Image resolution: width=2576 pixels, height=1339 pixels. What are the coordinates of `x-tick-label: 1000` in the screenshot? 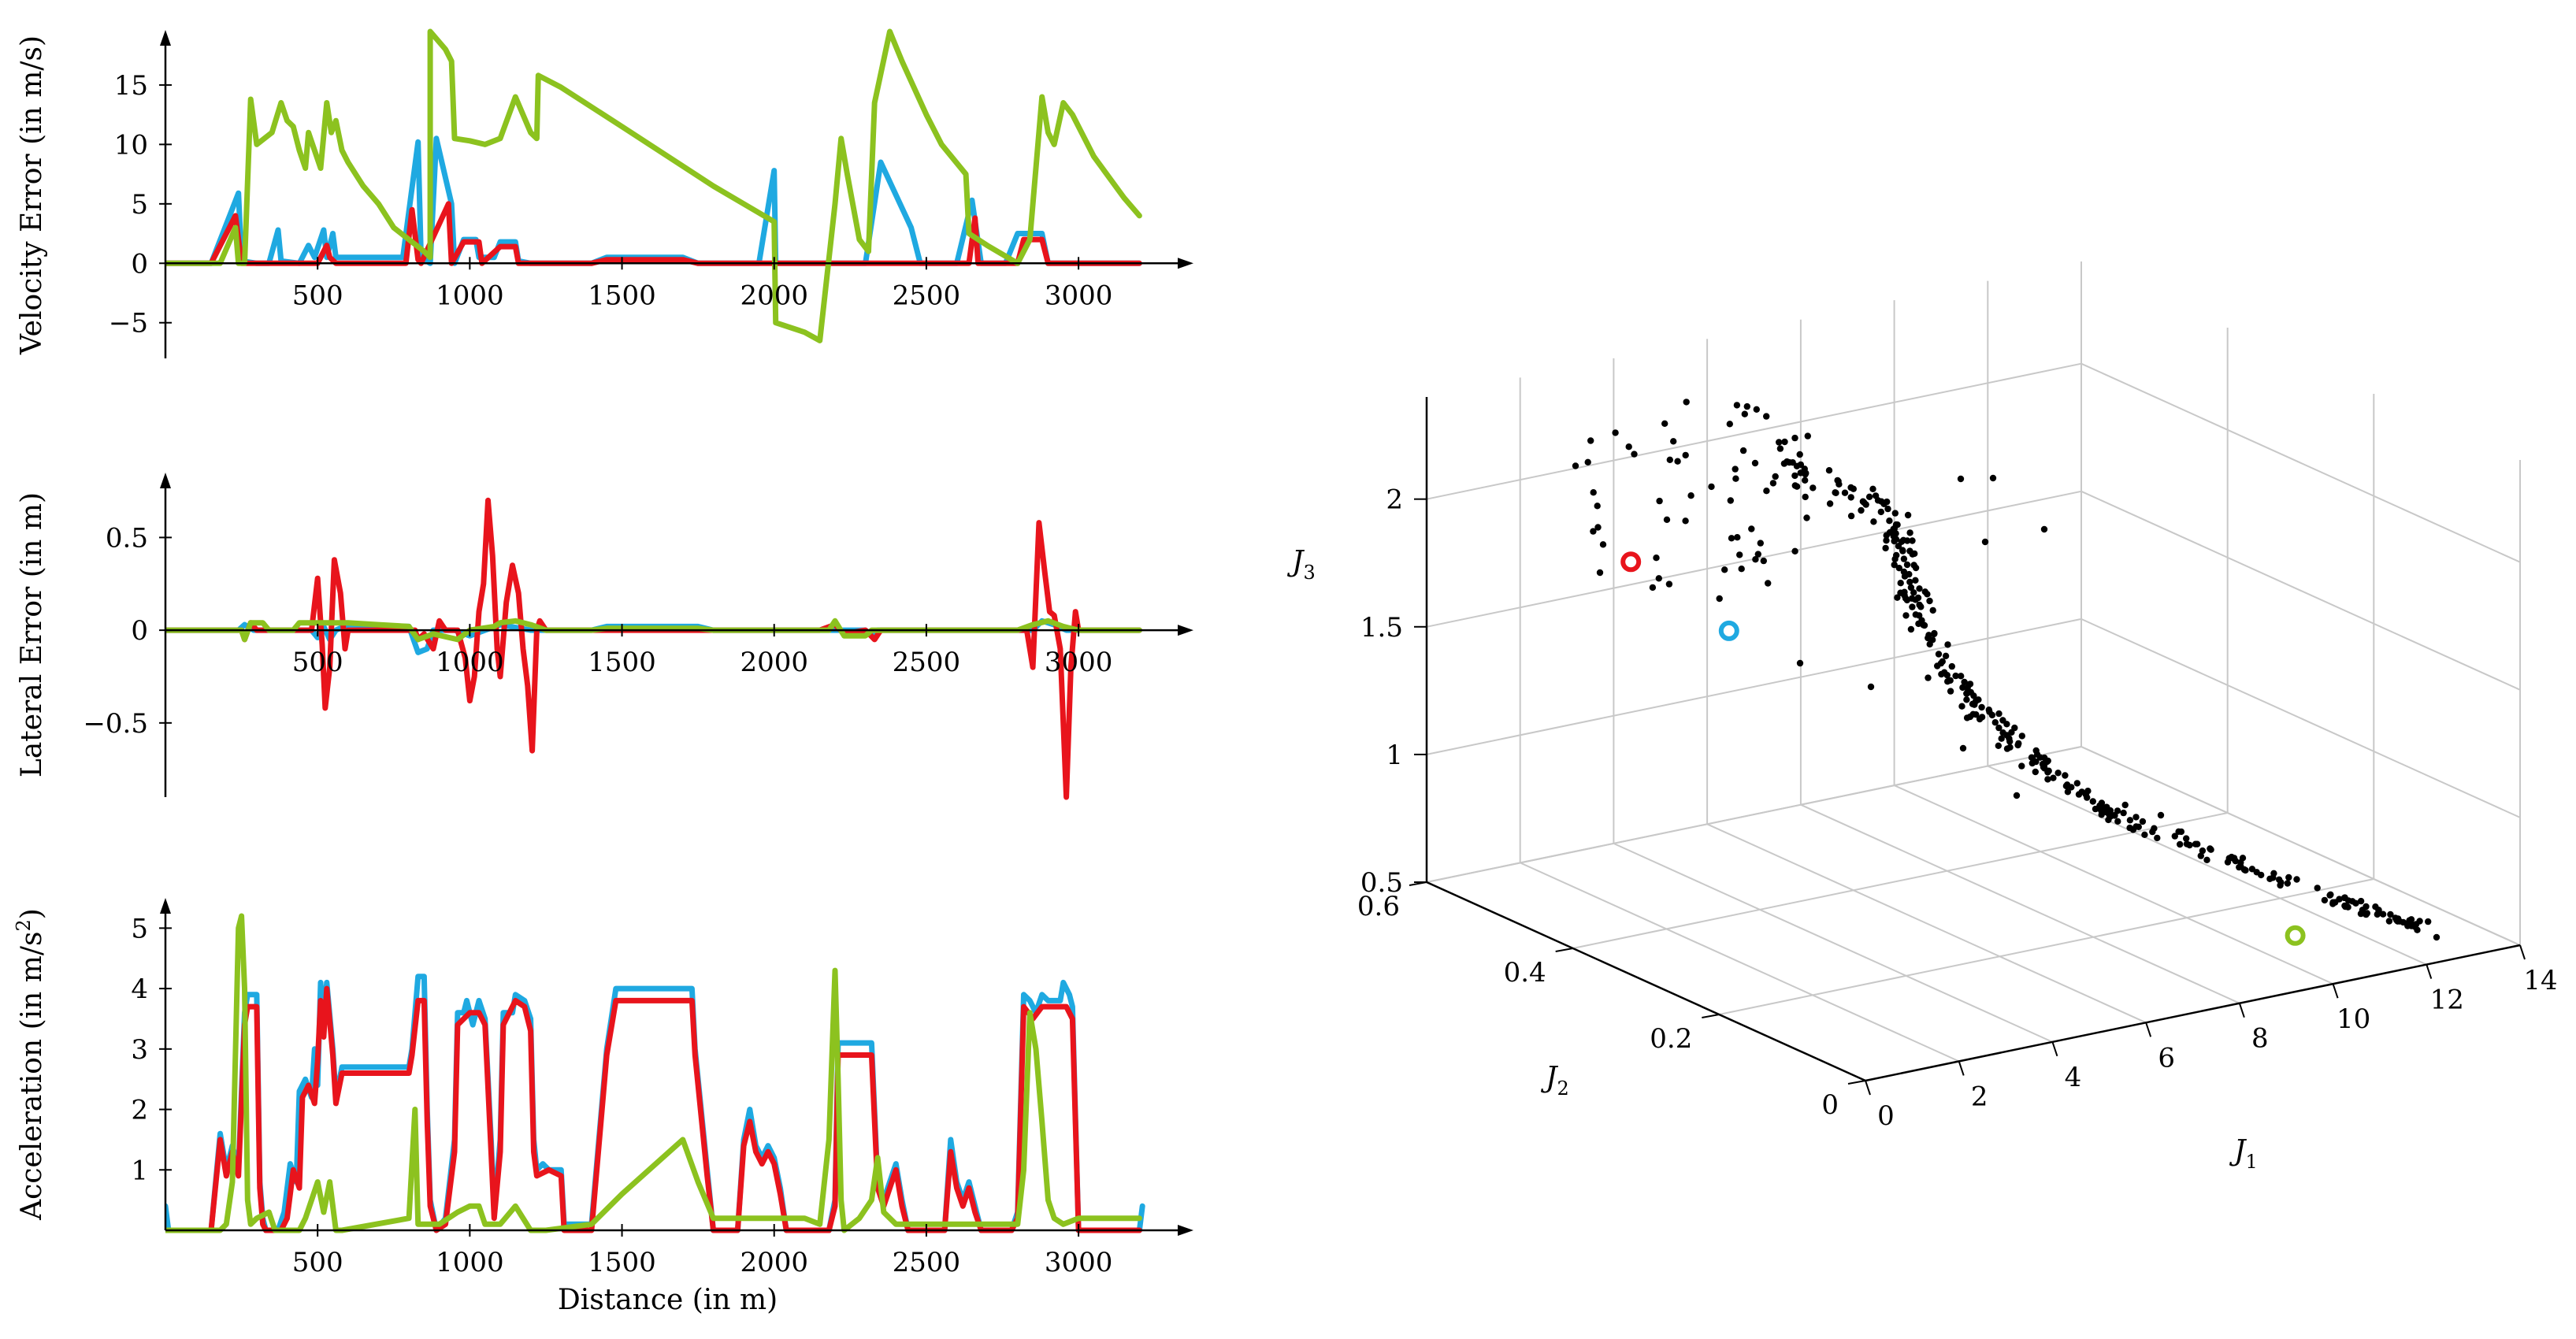 It's located at (470, 1262).